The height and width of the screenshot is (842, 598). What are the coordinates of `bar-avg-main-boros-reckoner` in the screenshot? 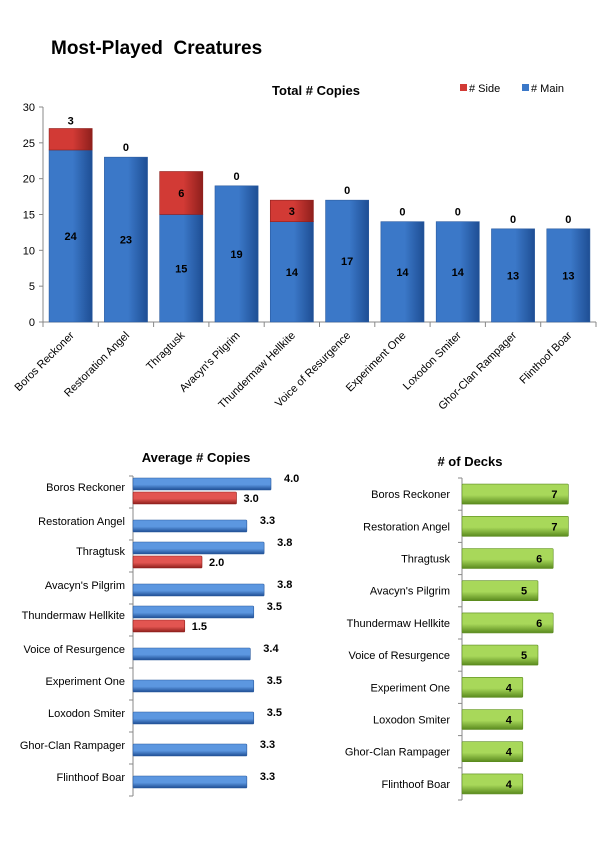 It's located at (202, 484).